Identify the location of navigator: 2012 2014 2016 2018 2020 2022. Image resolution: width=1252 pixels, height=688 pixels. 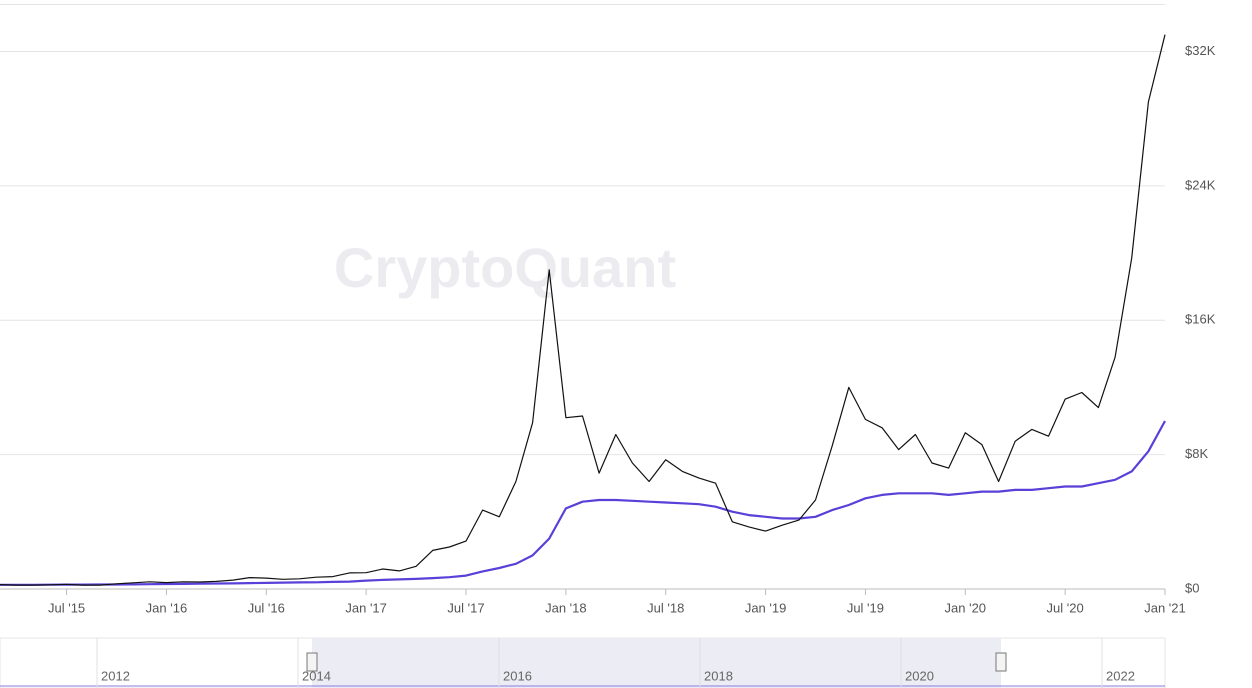
(583, 662).